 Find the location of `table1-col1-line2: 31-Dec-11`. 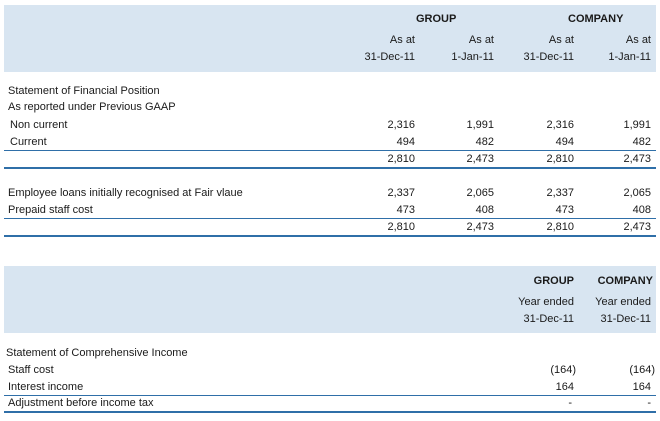

table1-col1-line2: 31-Dec-11 is located at coordinates (389, 57).